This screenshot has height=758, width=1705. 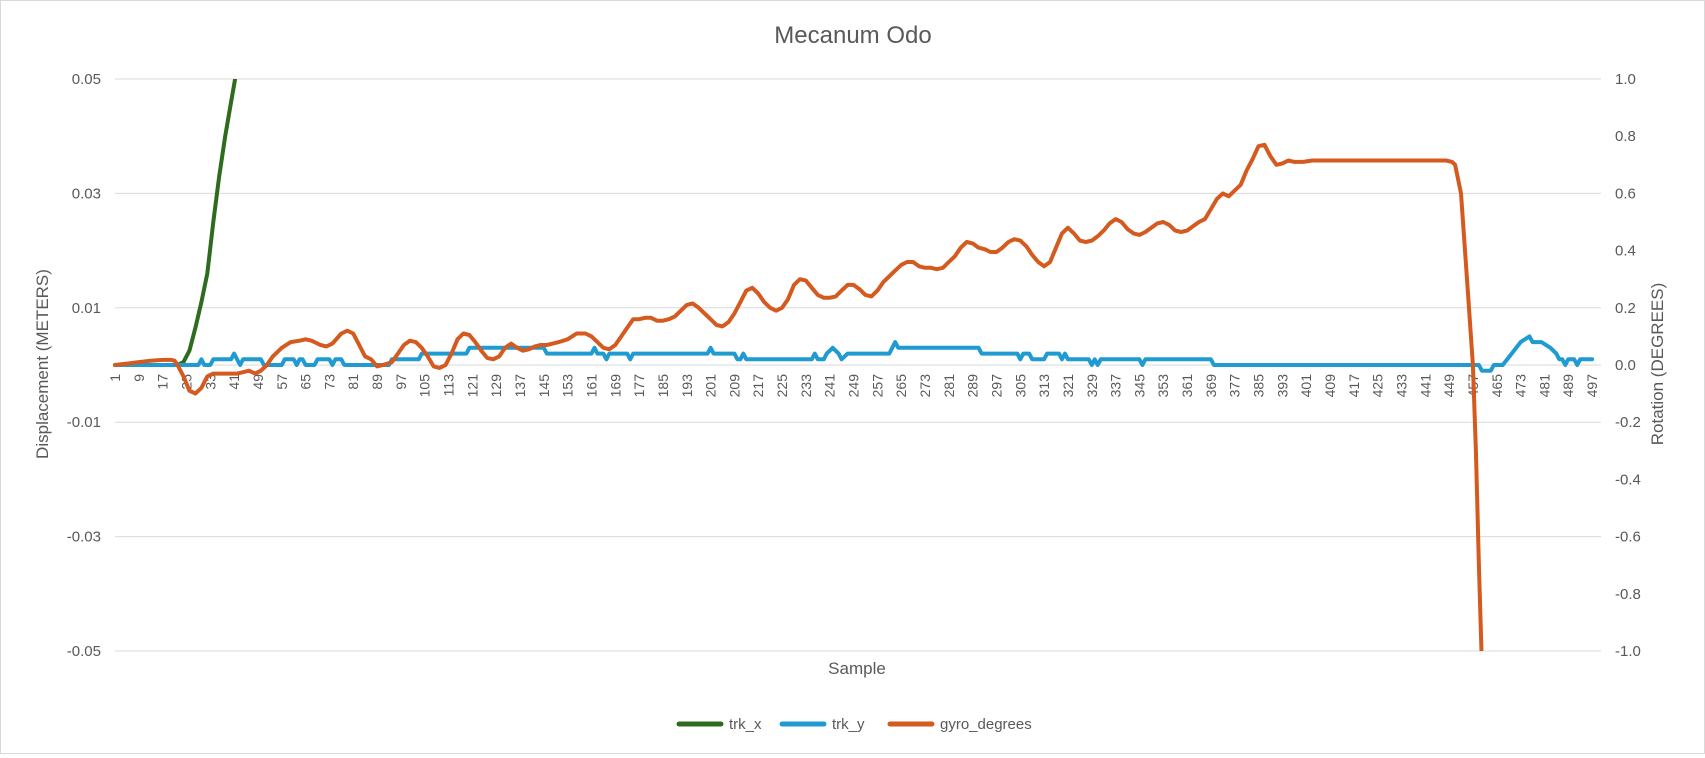 I want to click on legend-label-trk-x: trk_x, so click(x=745, y=724).